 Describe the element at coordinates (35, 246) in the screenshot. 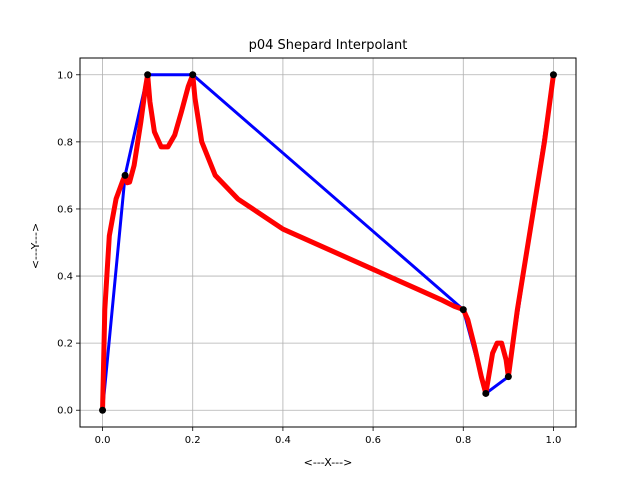

I see `y-axis-label: <---Y--->` at that location.